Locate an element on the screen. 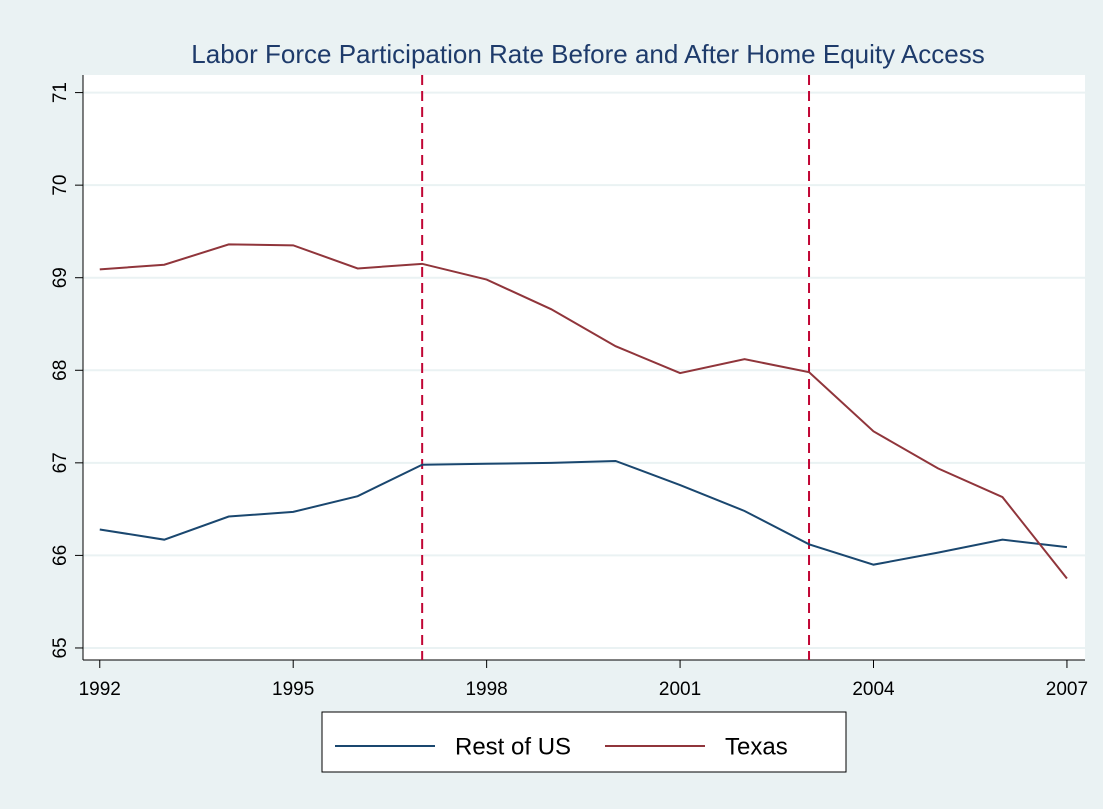  legend is located at coordinates (584, 742).